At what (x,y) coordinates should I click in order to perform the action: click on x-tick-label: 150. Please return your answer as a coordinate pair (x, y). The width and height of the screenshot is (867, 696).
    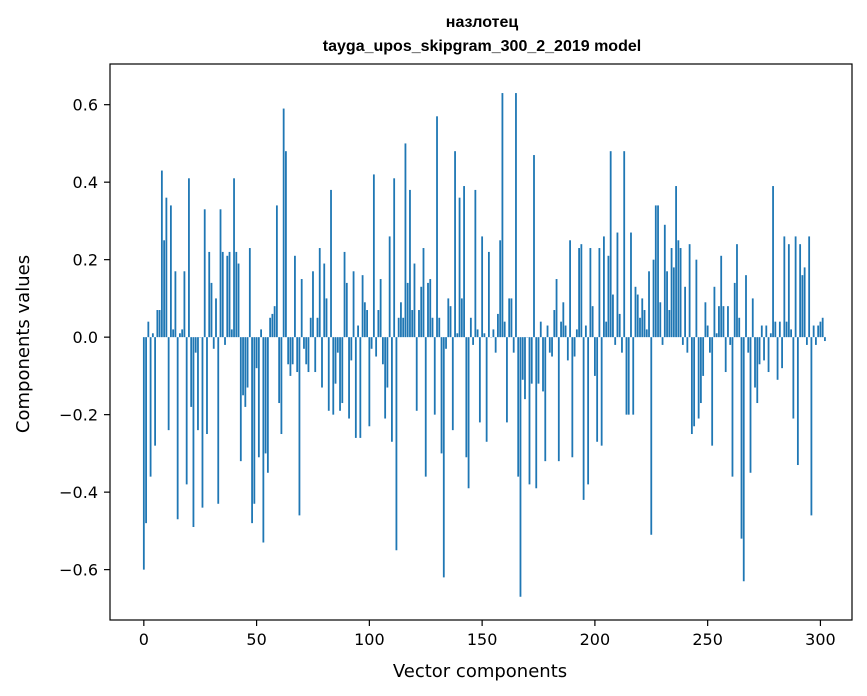
    Looking at the image, I should click on (482, 639).